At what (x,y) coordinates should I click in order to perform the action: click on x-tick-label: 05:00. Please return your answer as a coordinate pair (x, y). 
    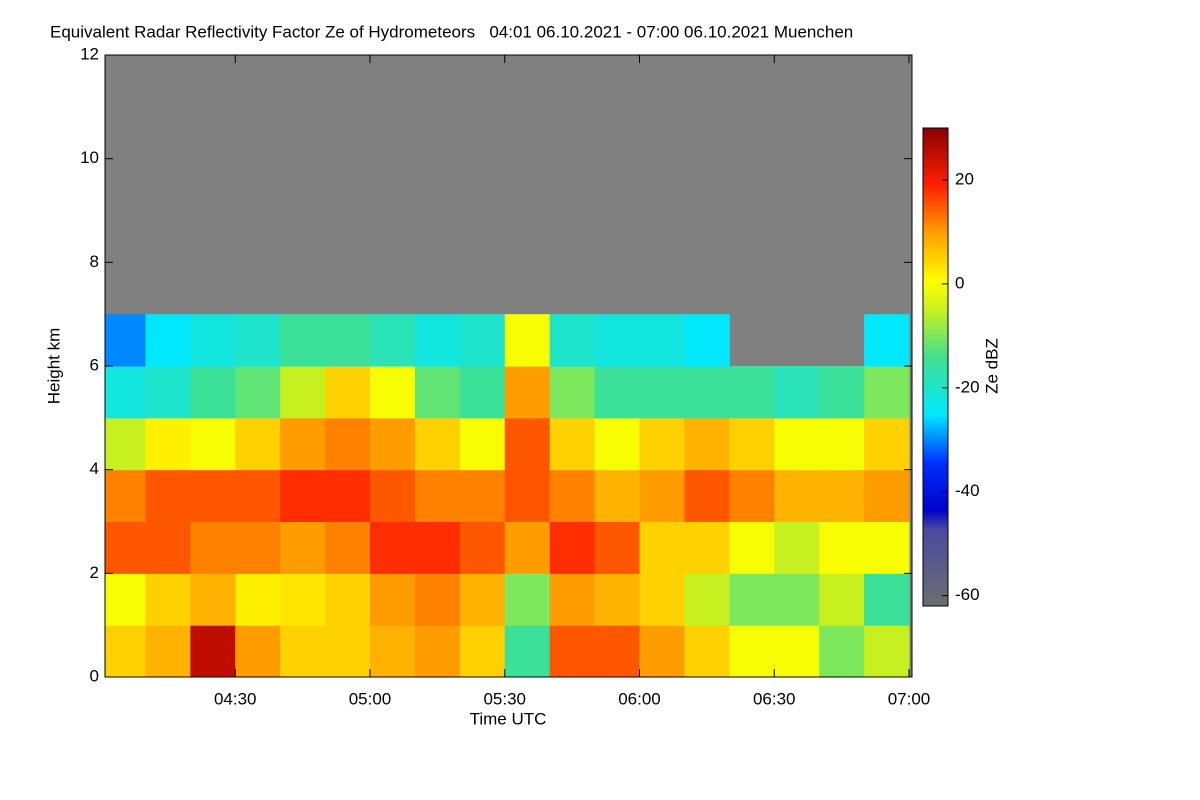
    Looking at the image, I should click on (370, 698).